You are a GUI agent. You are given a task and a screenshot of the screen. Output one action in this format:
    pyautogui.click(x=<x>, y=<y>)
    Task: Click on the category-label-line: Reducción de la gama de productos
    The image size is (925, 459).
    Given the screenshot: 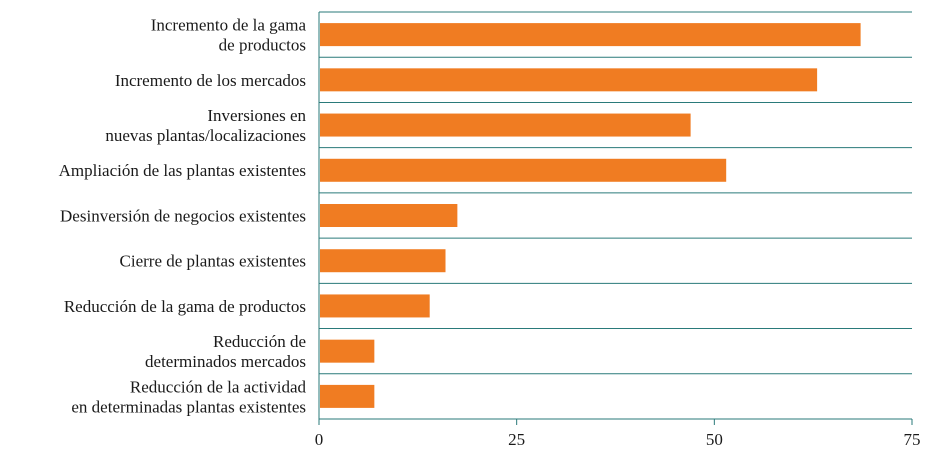 What is the action you would take?
    pyautogui.click(x=185, y=306)
    